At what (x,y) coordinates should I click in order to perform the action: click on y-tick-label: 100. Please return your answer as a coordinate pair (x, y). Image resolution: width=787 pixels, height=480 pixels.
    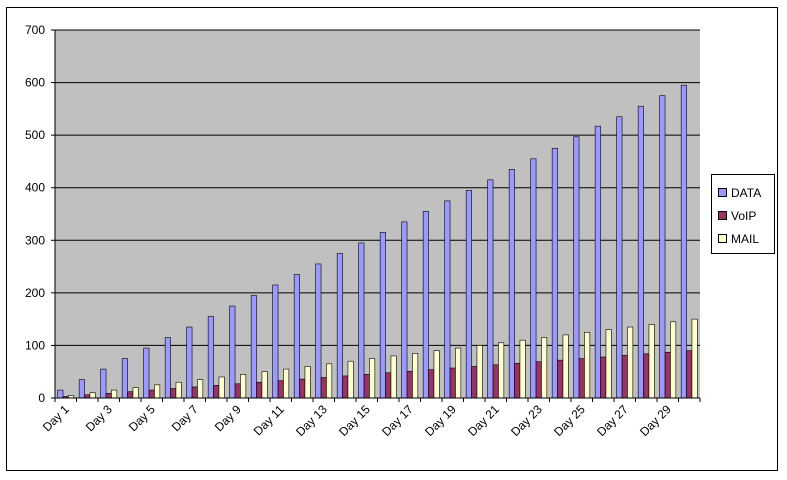
    Looking at the image, I should click on (35, 345).